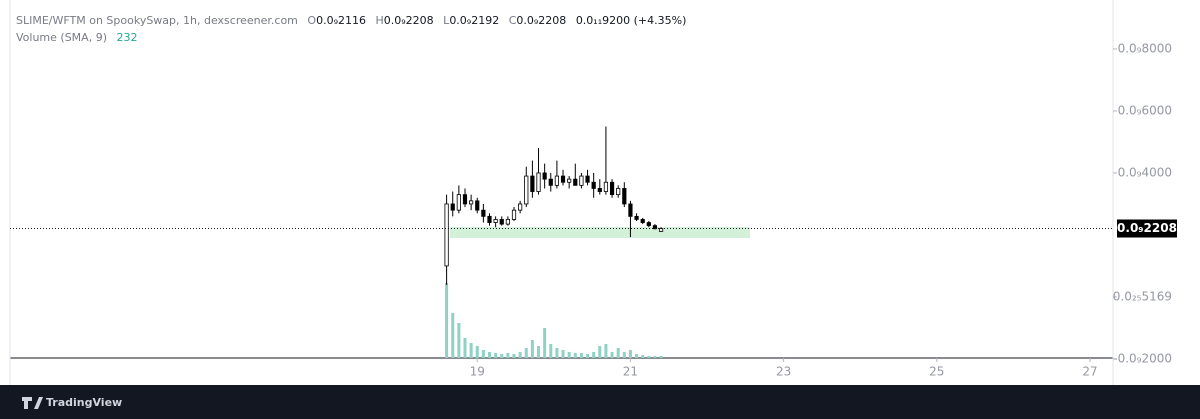  I want to click on change: 0.0₁₁9200 (+4.35%), so click(631, 20).